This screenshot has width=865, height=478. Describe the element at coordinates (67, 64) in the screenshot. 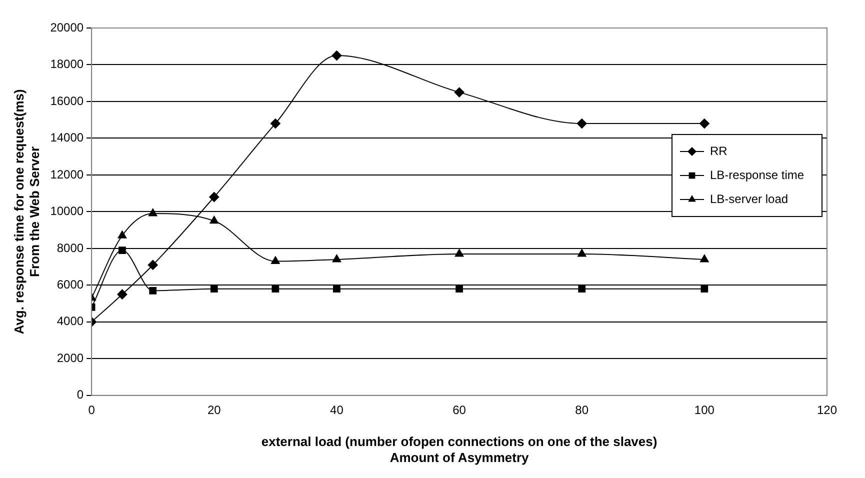

I see `y-tick-label: 18000` at that location.